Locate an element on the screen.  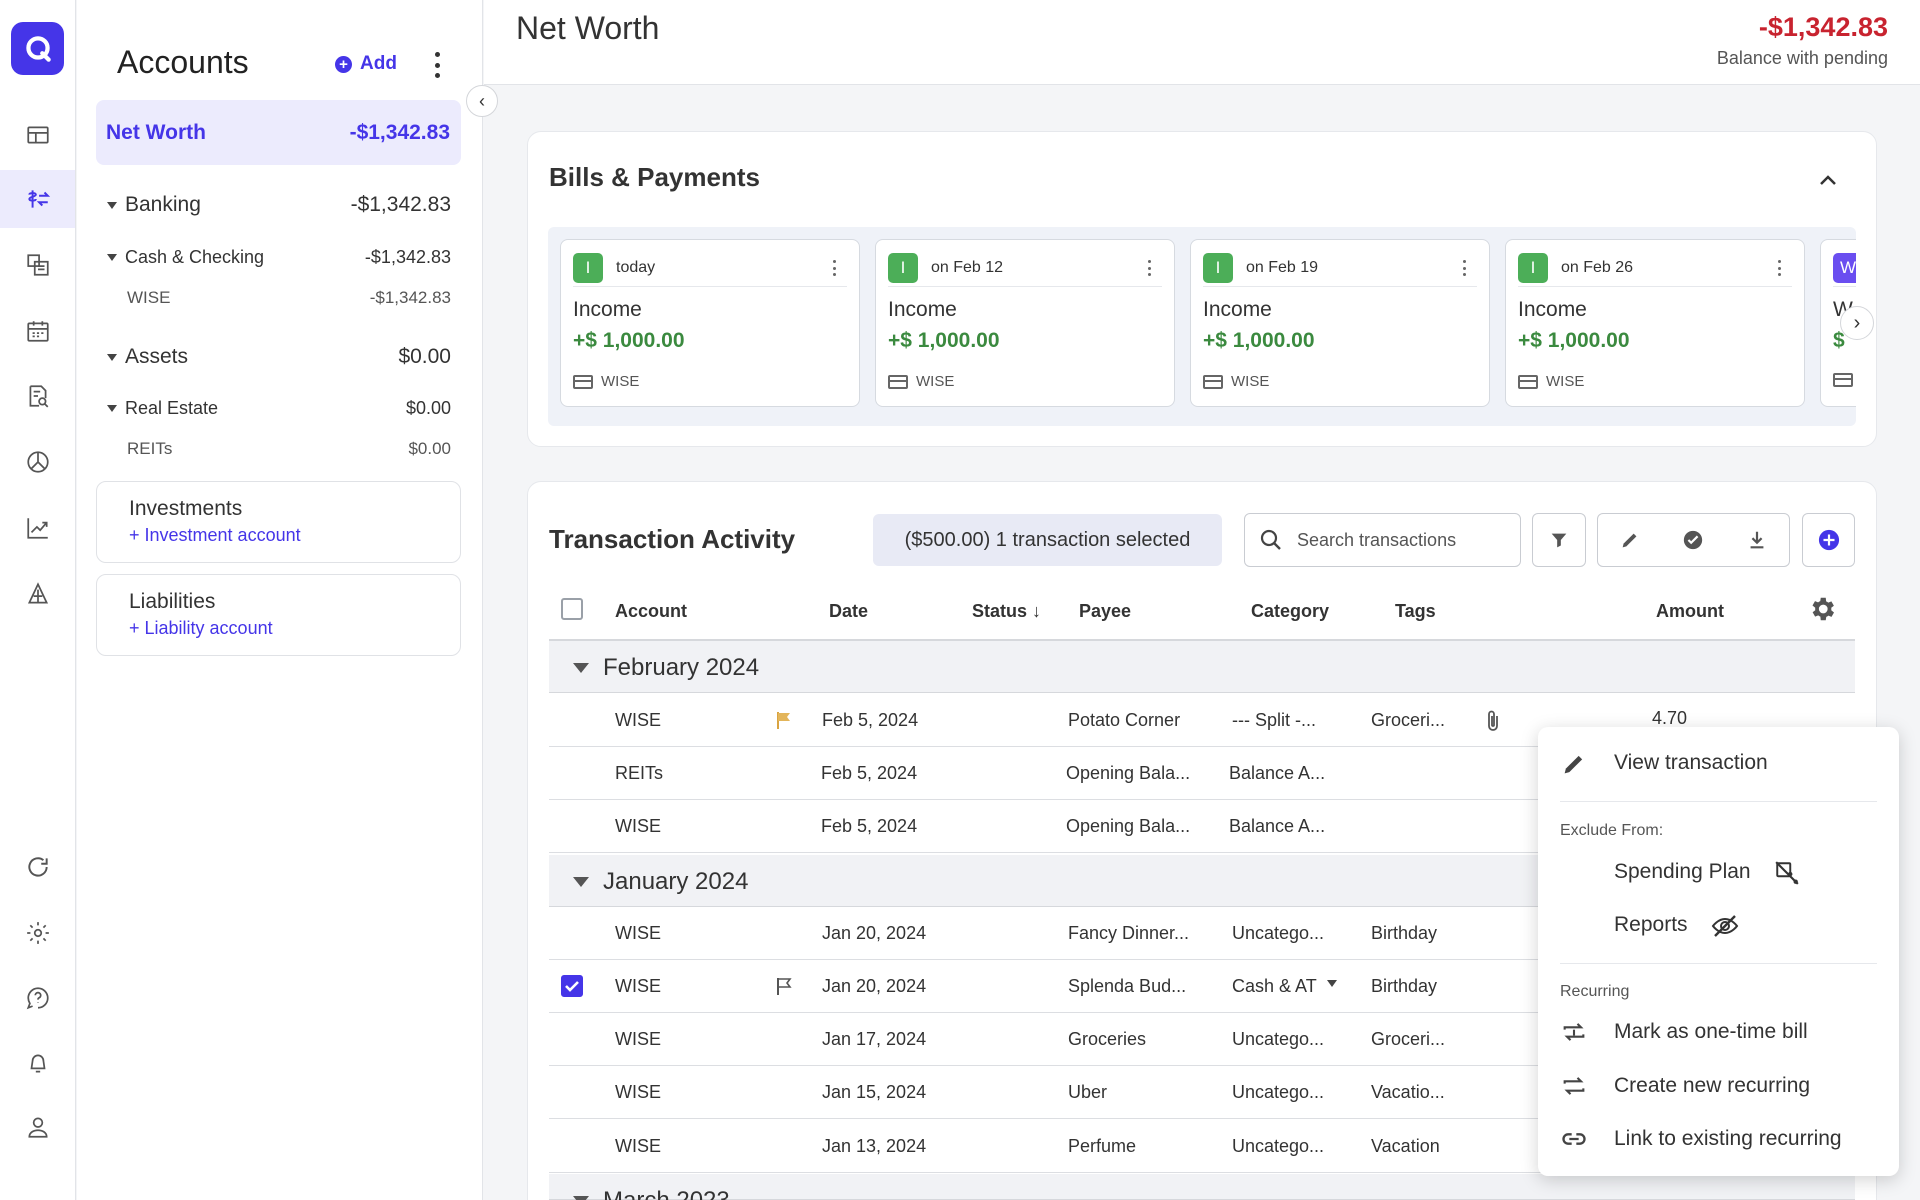
calendar-nav is located at coordinates (37, 331).